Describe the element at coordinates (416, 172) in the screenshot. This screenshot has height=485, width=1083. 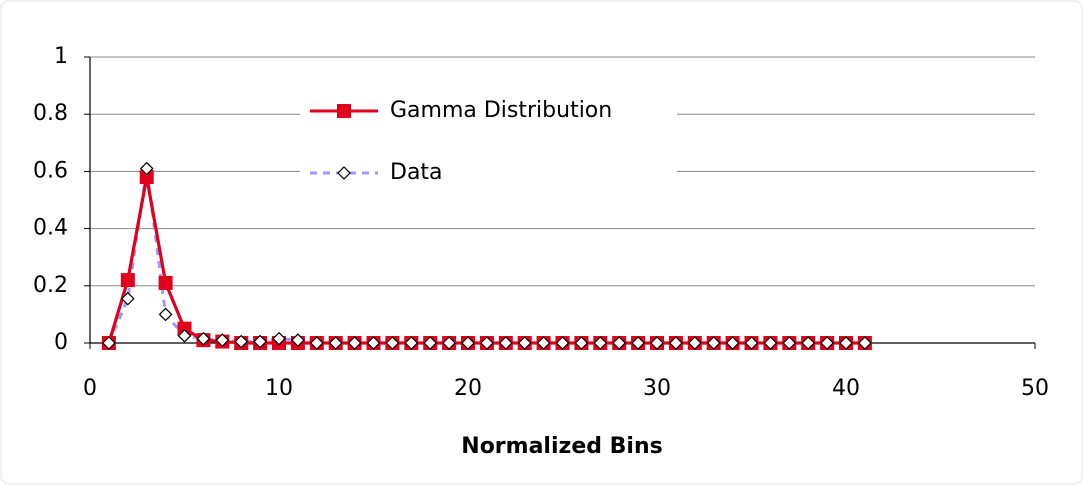
I see `legend-label: Data` at that location.